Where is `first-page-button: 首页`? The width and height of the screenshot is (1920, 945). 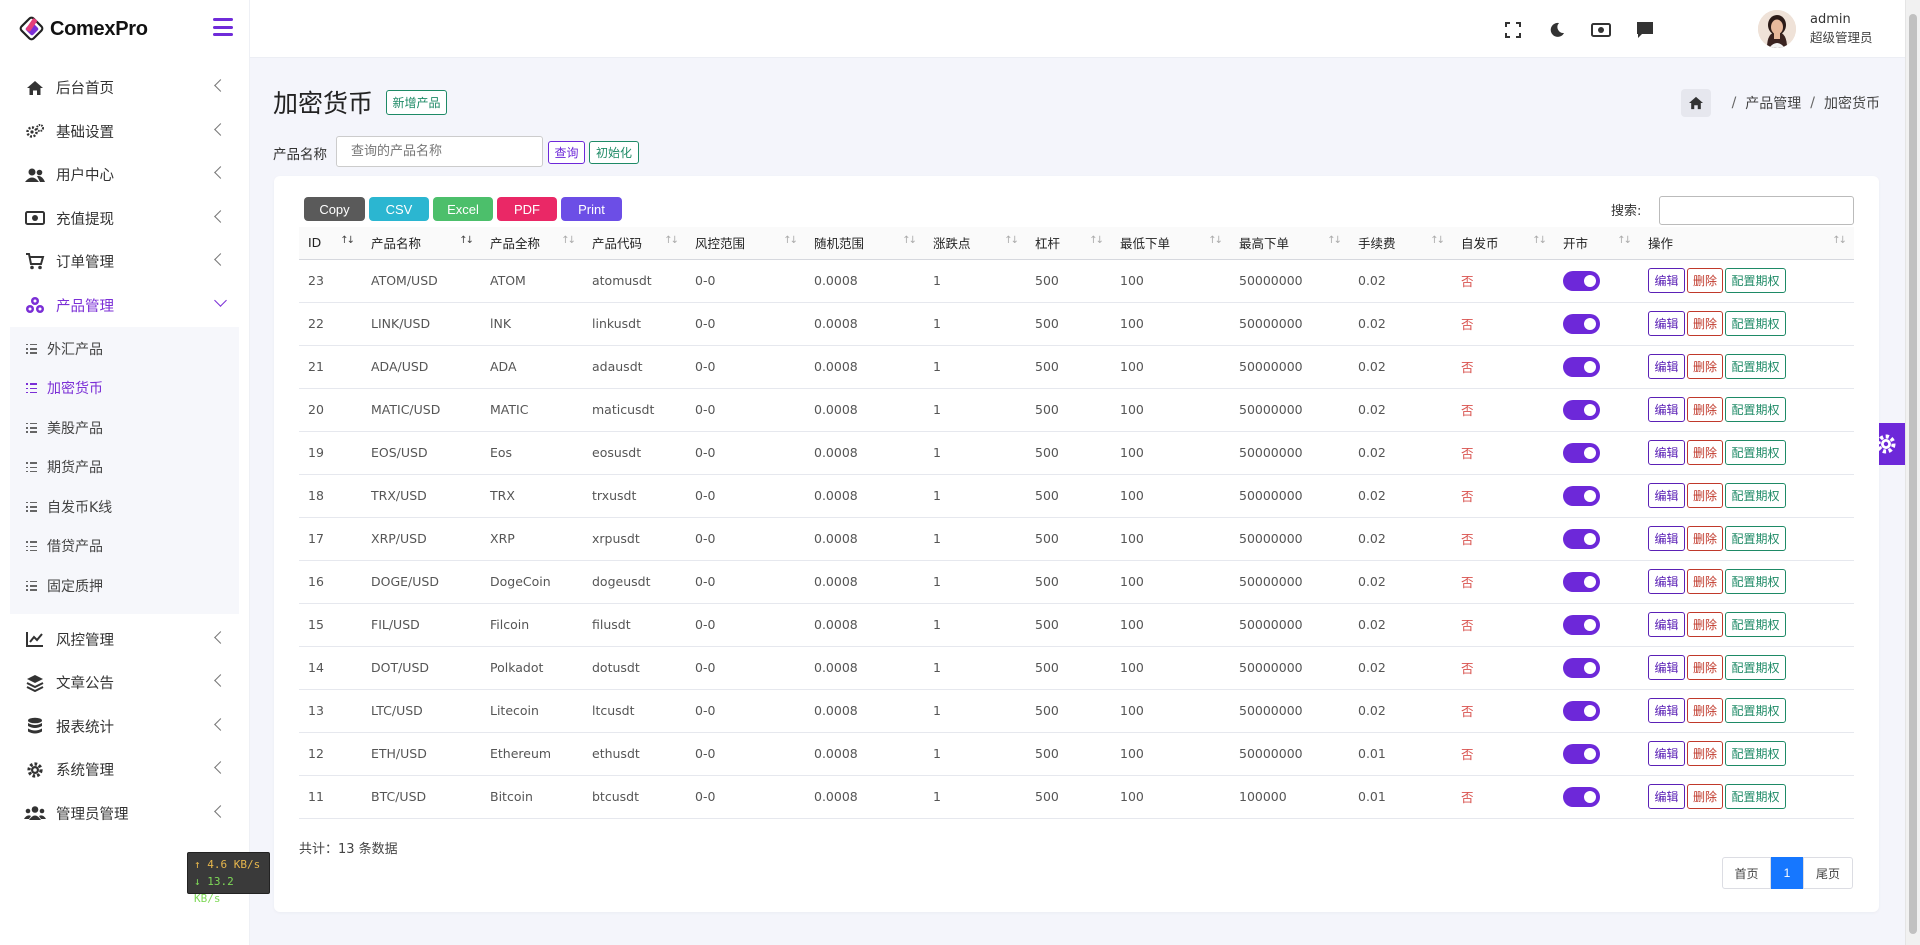 first-page-button: 首页 is located at coordinates (1746, 873).